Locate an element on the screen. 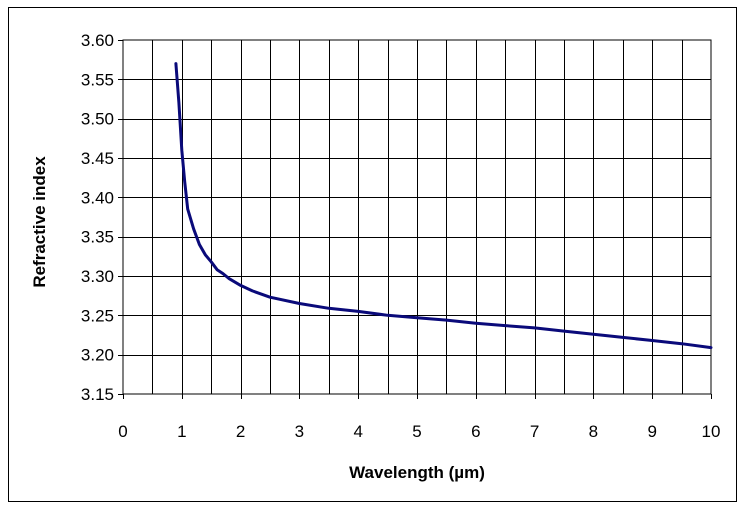 The image size is (746, 512). y-tick-labels: 3.15 3.20 3.25 3.30 3.35 3.40 3.45 3.50 3.55 3.60 is located at coordinates (102, 217).